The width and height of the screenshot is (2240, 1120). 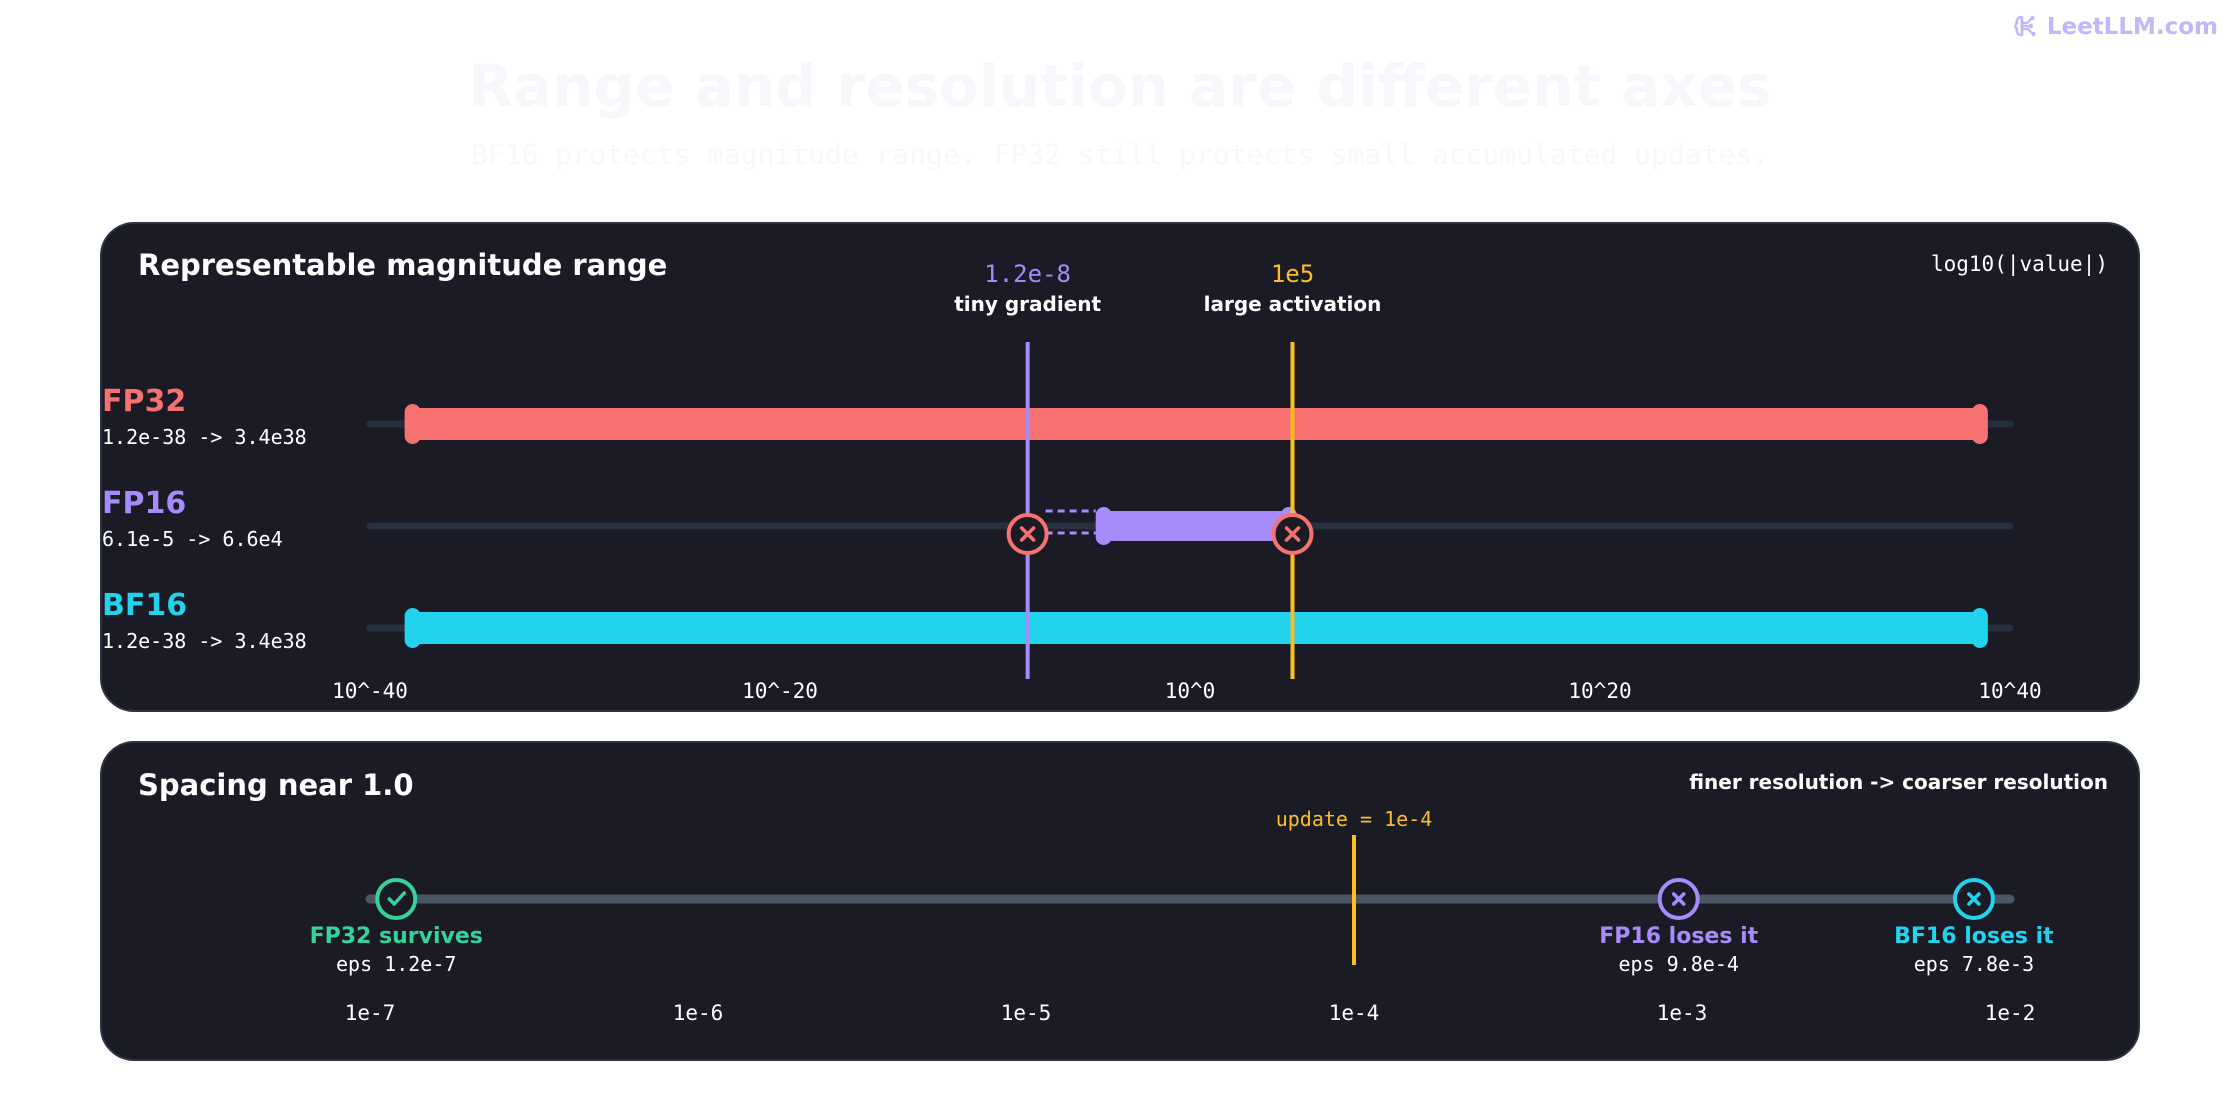 What do you see at coordinates (1293, 304) in the screenshot?
I see `marker-caption-1: large activation` at bounding box center [1293, 304].